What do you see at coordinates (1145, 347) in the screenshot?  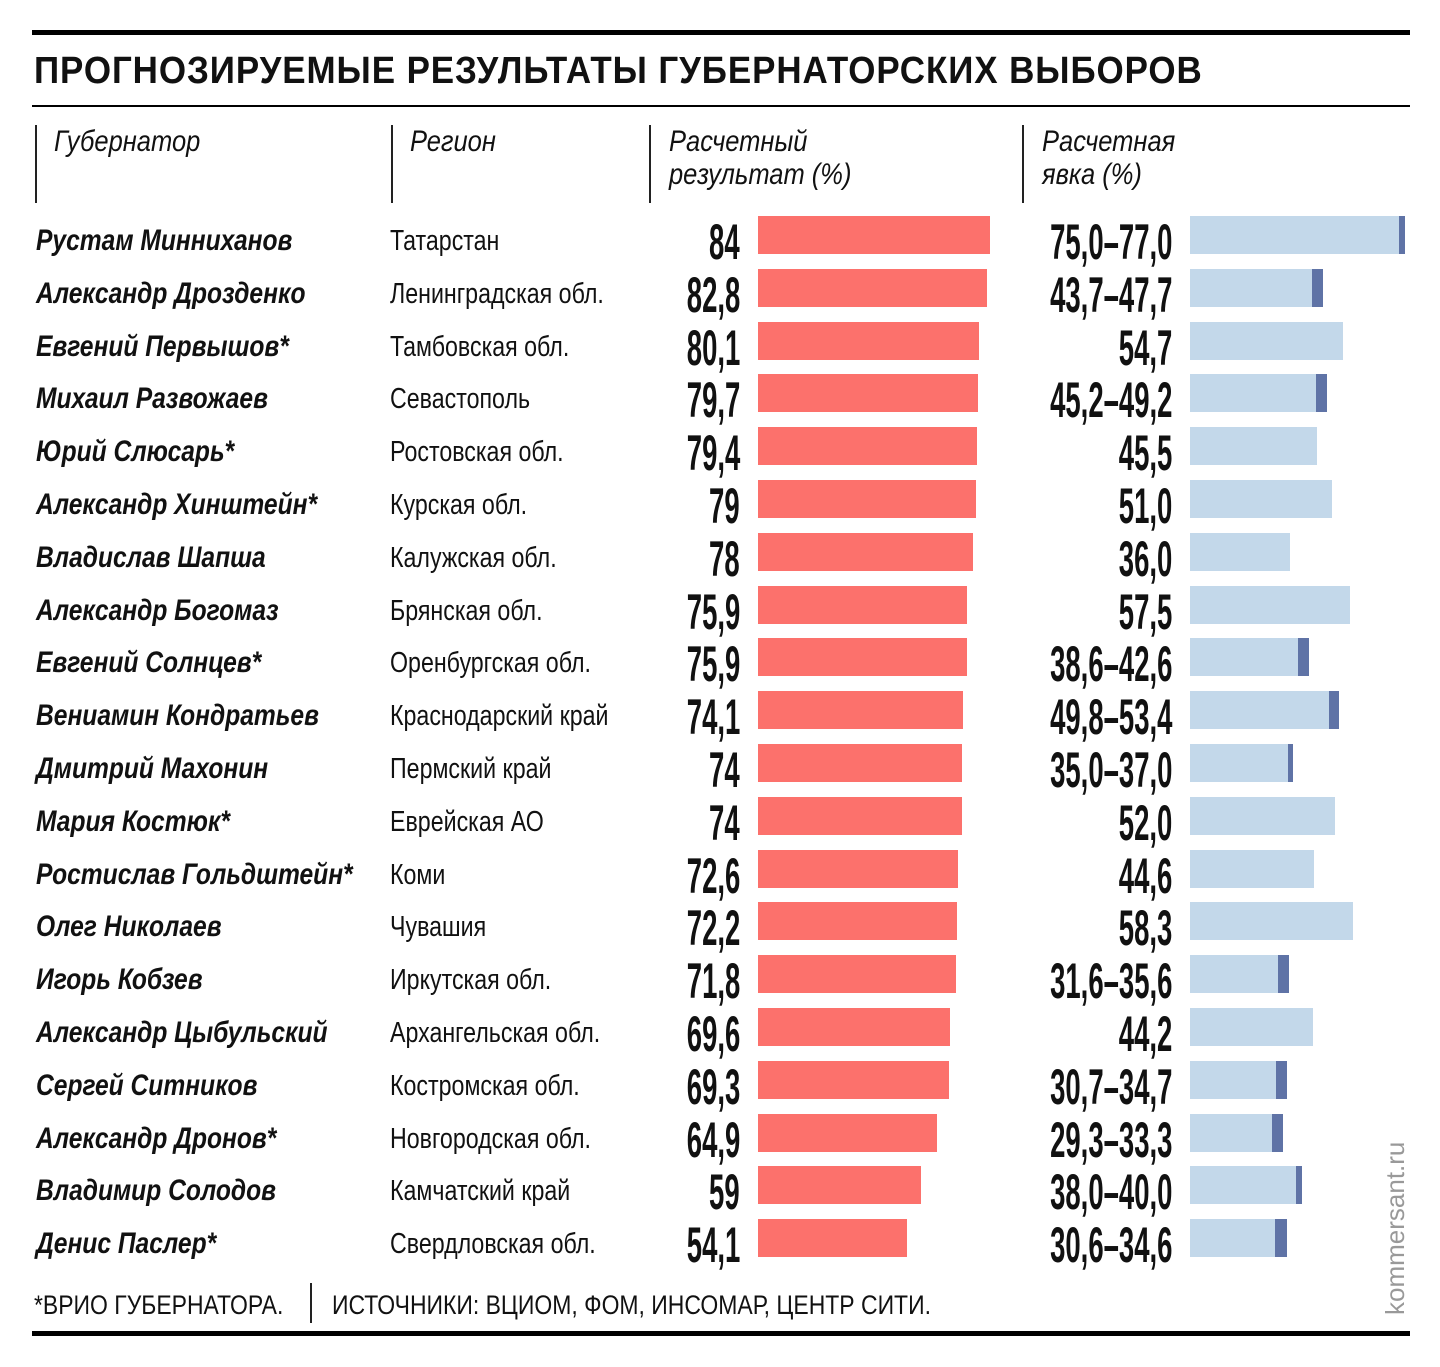 I see `turnout-label: 54,7` at bounding box center [1145, 347].